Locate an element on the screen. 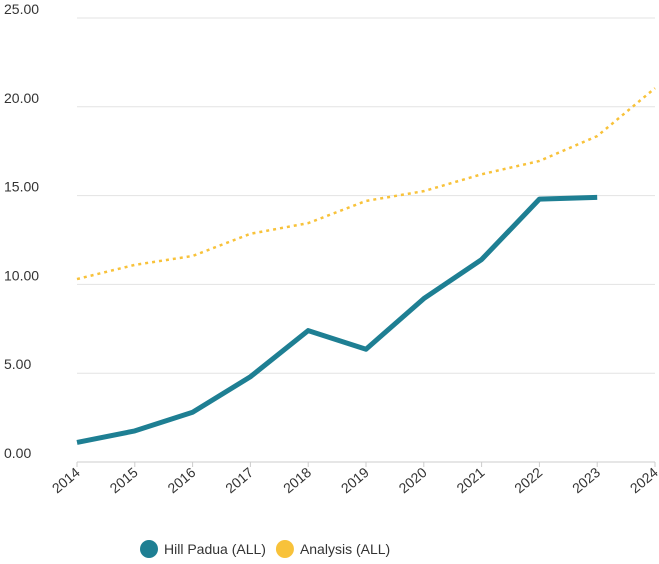 The width and height of the screenshot is (659, 564). x-tick-label: 2016 is located at coordinates (181, 480).